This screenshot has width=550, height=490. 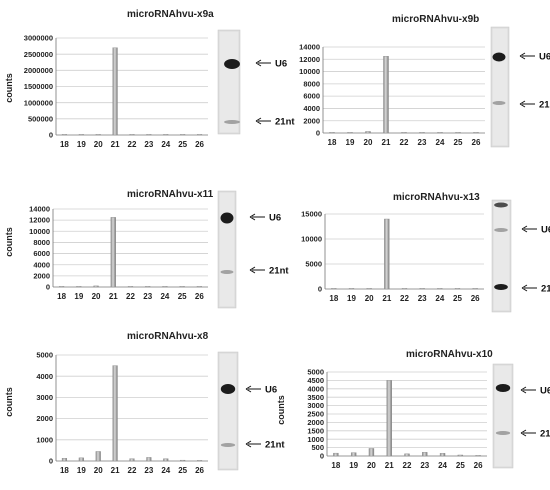 I want to click on blot-lane, so click(x=500, y=87).